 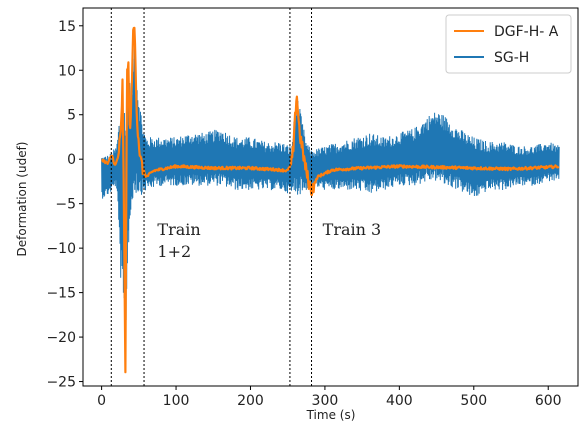 I want to click on y-axis-label: Deformation (udef), so click(x=22, y=199).